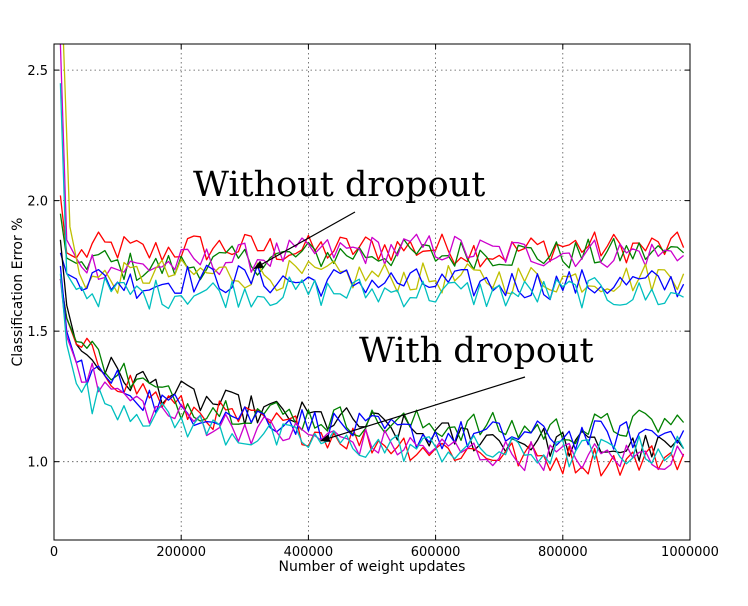  What do you see at coordinates (476, 351) in the screenshot?
I see `annotation-with-dropout: With dropout` at bounding box center [476, 351].